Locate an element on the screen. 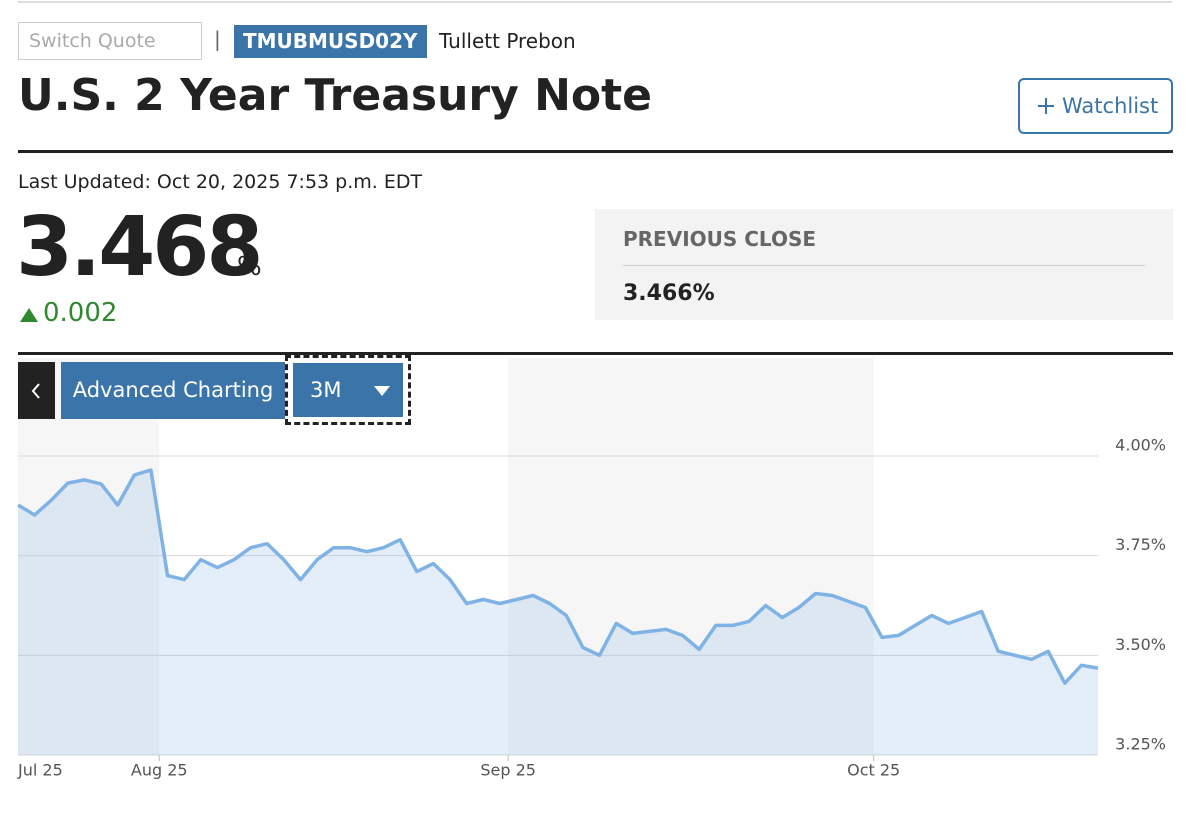 This screenshot has width=1200, height=822. chevron-icon is located at coordinates (35, 391).